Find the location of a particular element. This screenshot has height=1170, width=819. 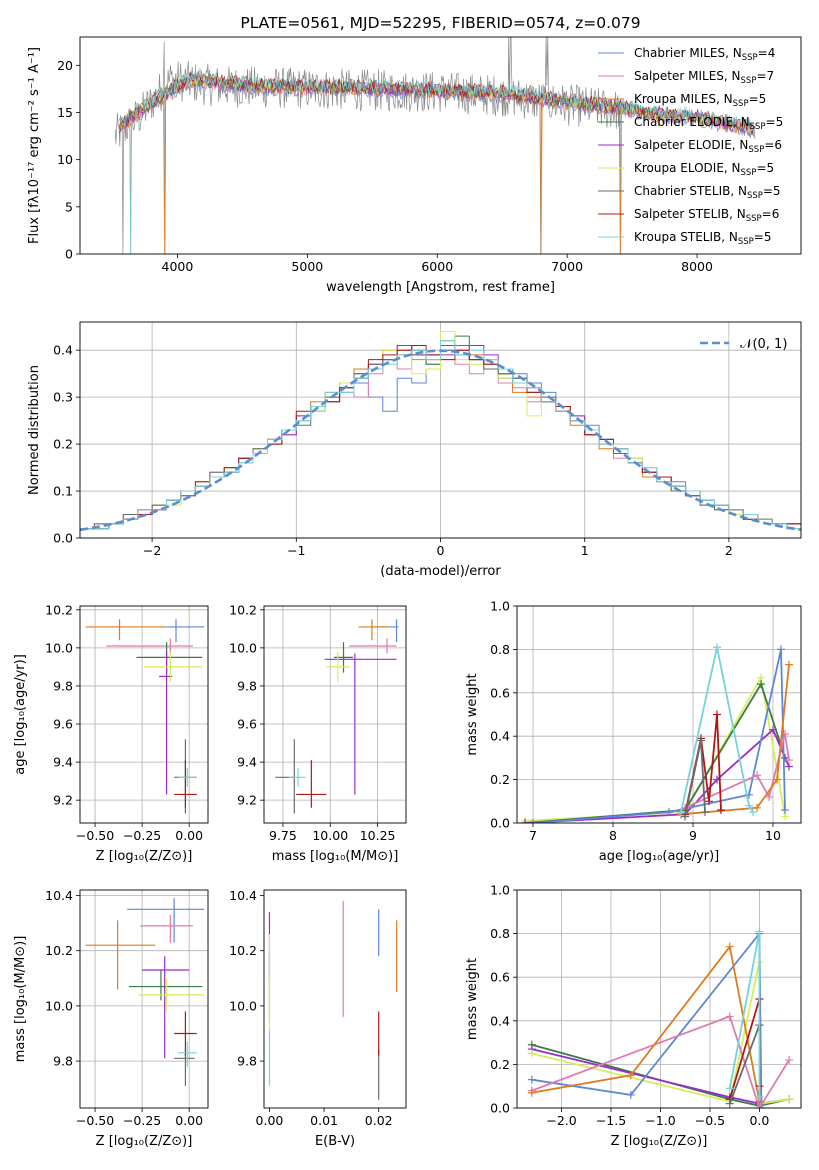

x-tick-label: 10.00 is located at coordinates (330, 835).